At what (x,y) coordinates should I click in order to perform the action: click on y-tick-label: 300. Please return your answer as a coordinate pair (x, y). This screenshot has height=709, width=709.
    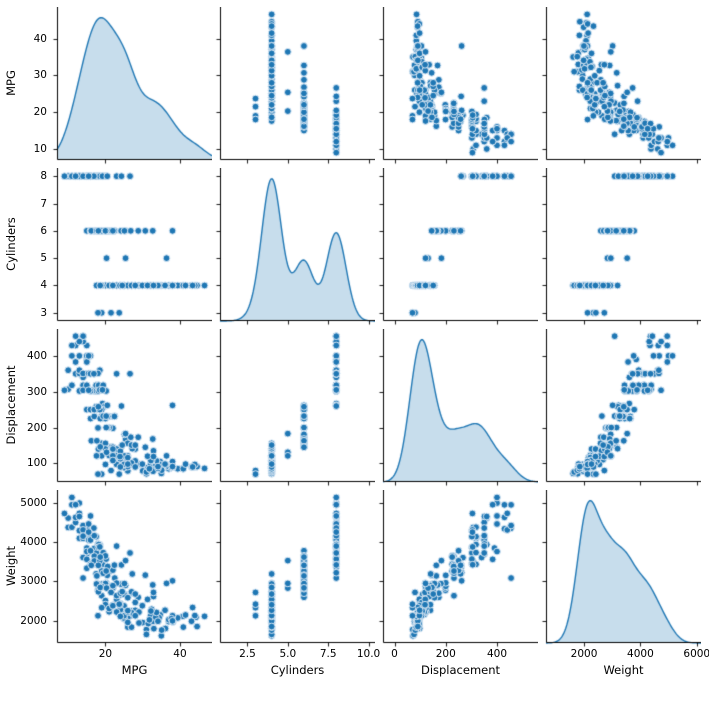
    Looking at the image, I should click on (36, 391).